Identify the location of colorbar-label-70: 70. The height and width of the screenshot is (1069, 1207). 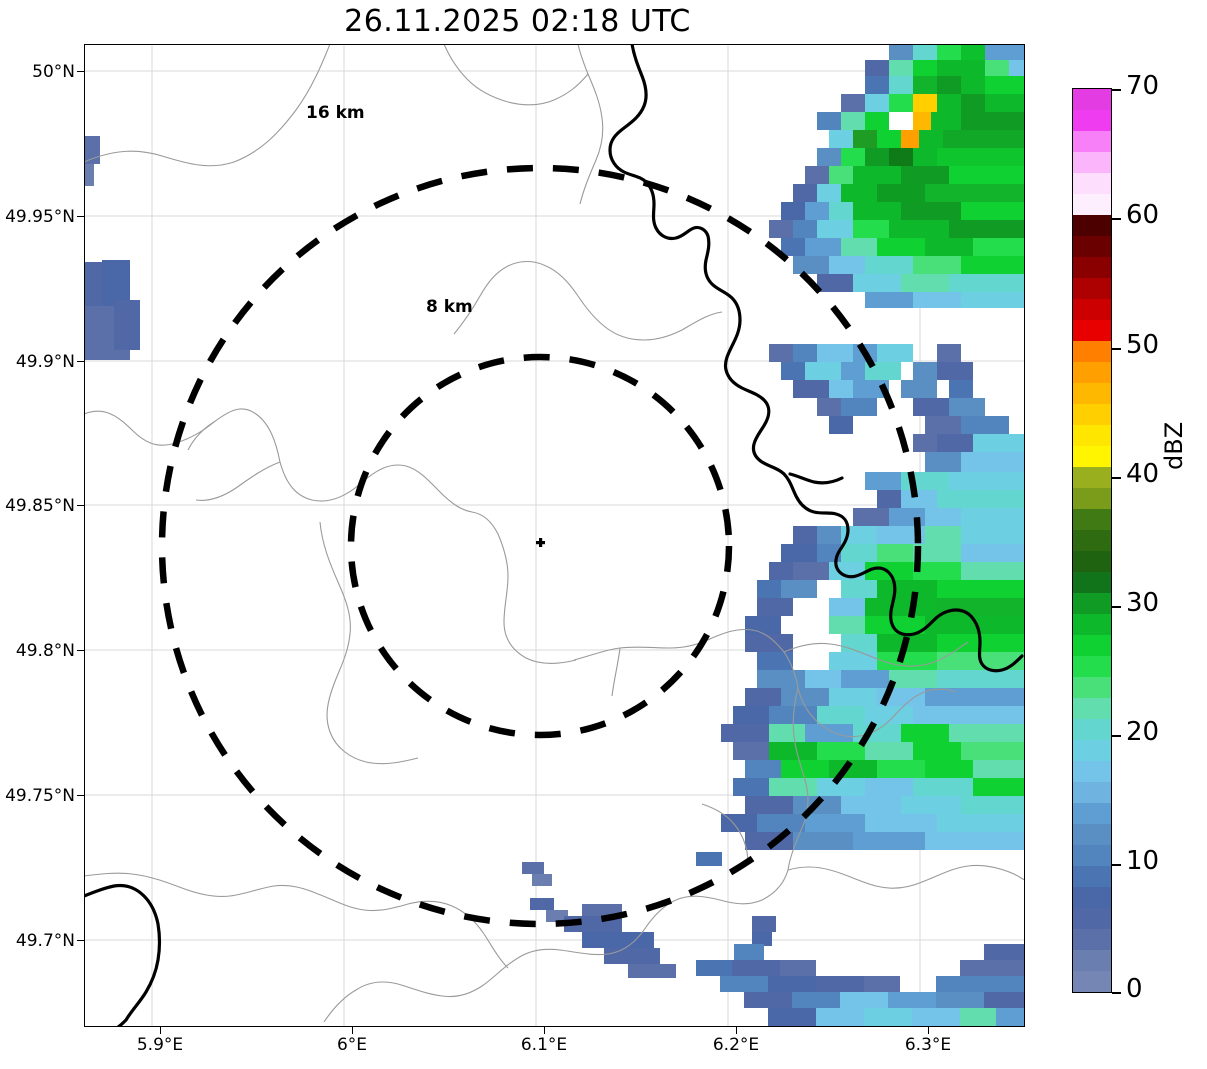
(1143, 86).